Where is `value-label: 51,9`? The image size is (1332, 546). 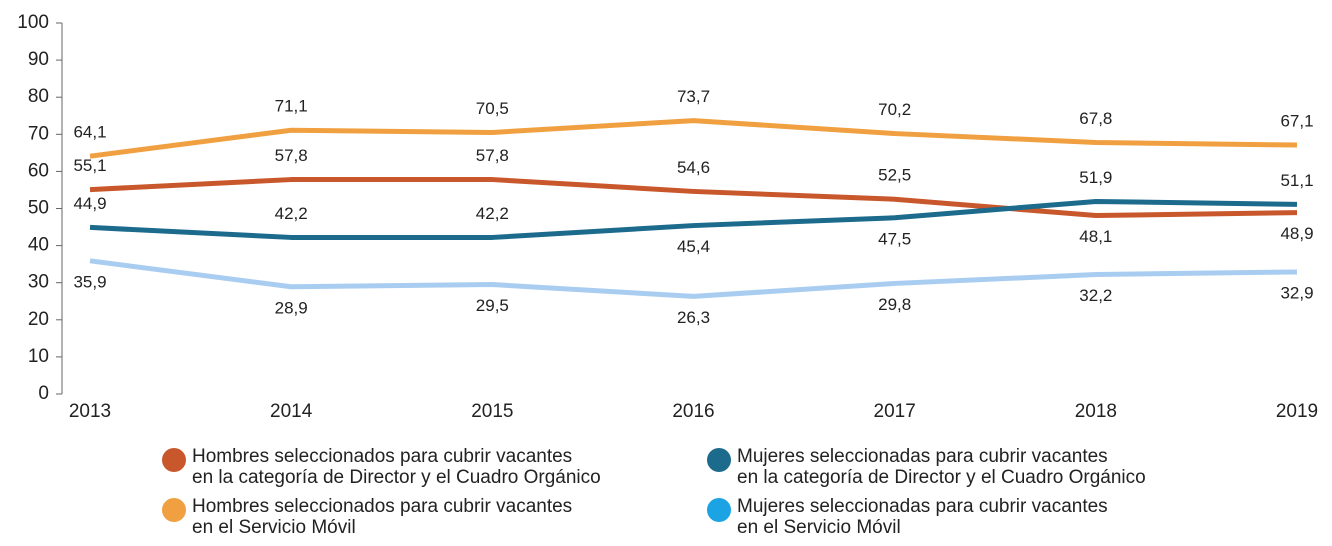
value-label: 51,9 is located at coordinates (1095, 177).